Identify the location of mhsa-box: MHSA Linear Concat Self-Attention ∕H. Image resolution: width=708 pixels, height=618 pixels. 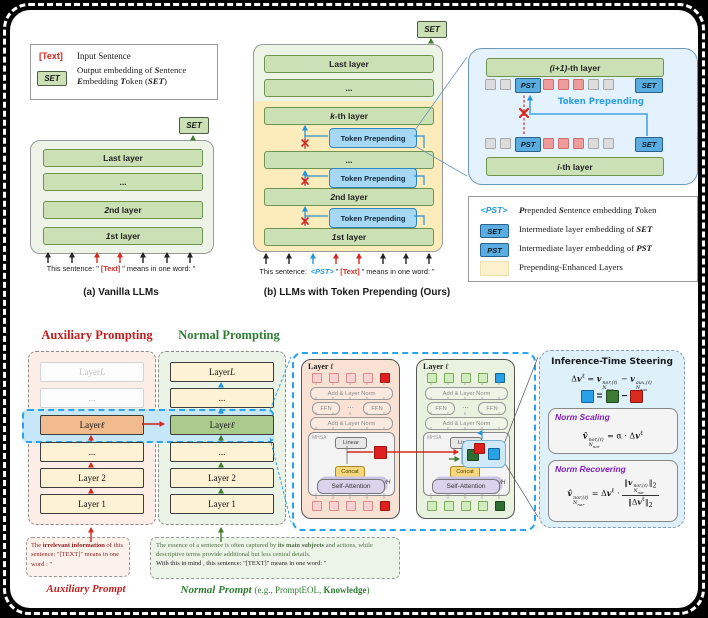
(351, 464).